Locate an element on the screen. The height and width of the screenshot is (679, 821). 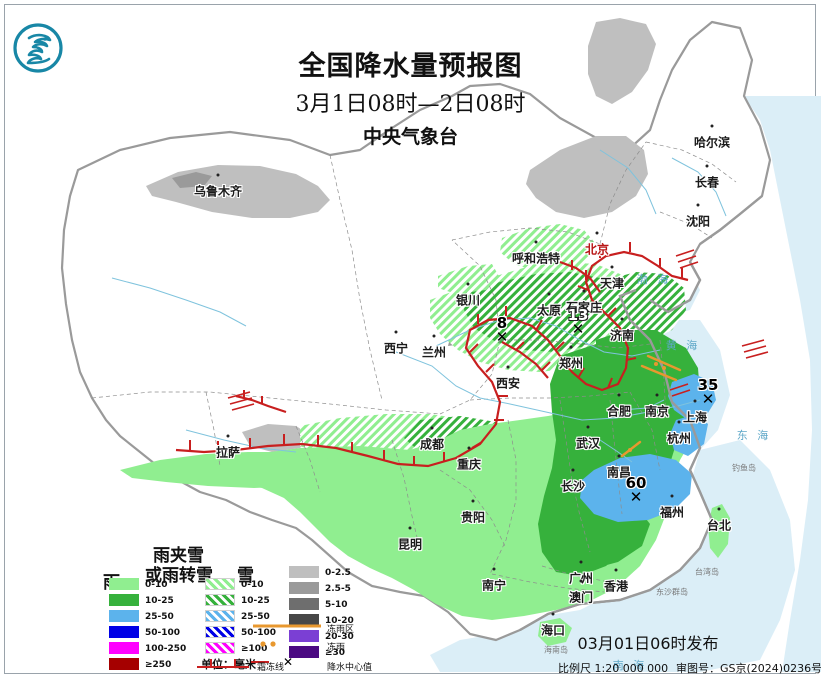
islet-label: 东沙群岛 is located at coordinates (672, 592).